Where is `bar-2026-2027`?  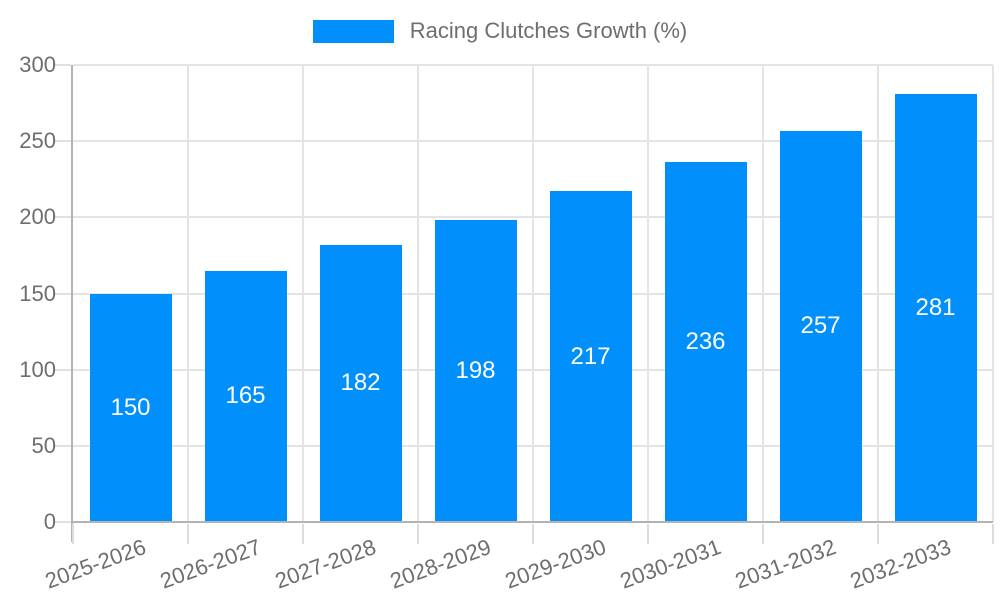
bar-2026-2027 is located at coordinates (245, 396).